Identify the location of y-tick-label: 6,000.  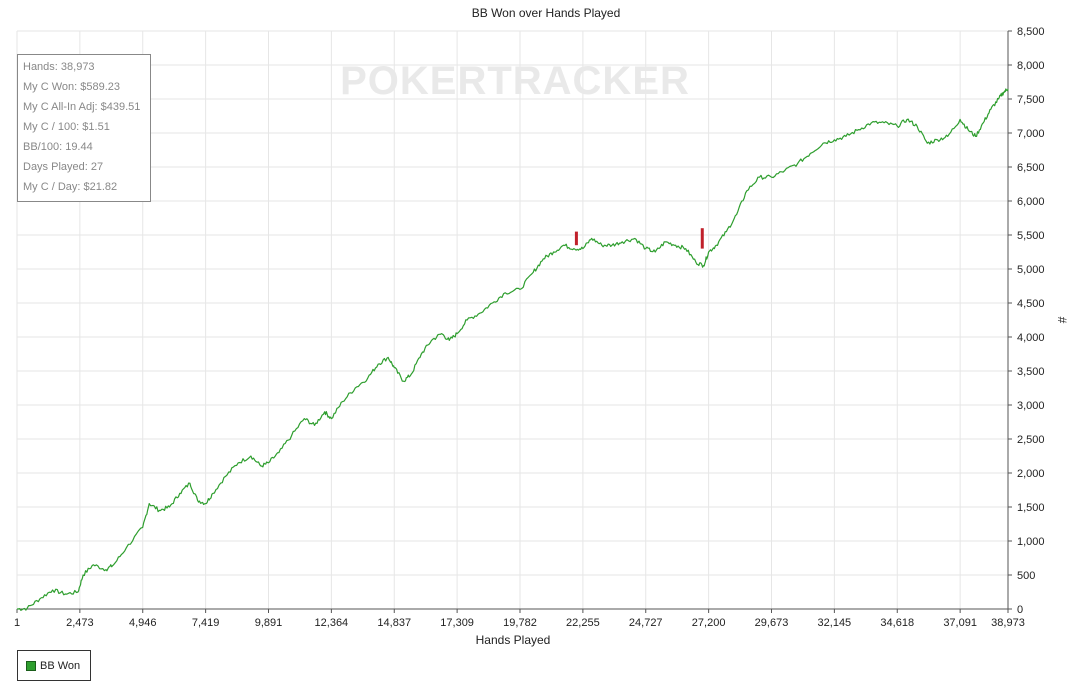
(1031, 202).